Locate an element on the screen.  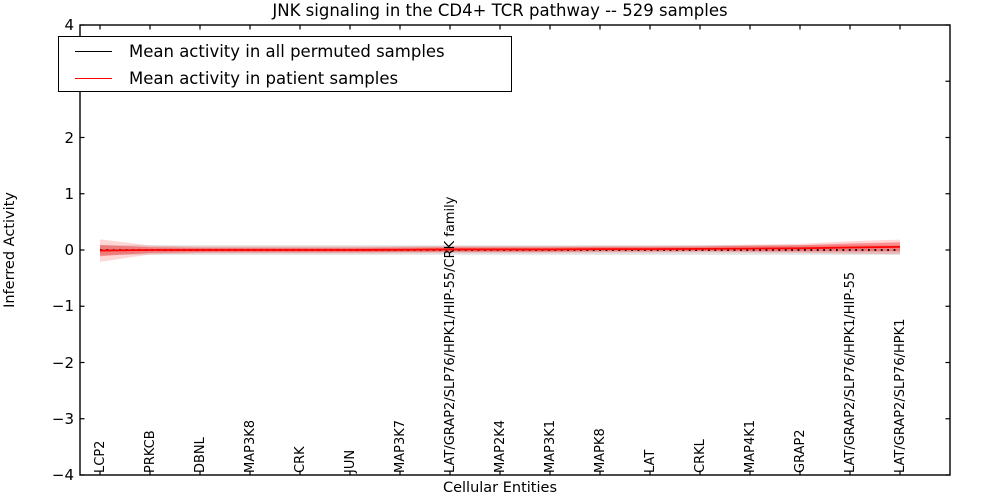
legend-label: Mean activity in patient samples is located at coordinates (264, 78).